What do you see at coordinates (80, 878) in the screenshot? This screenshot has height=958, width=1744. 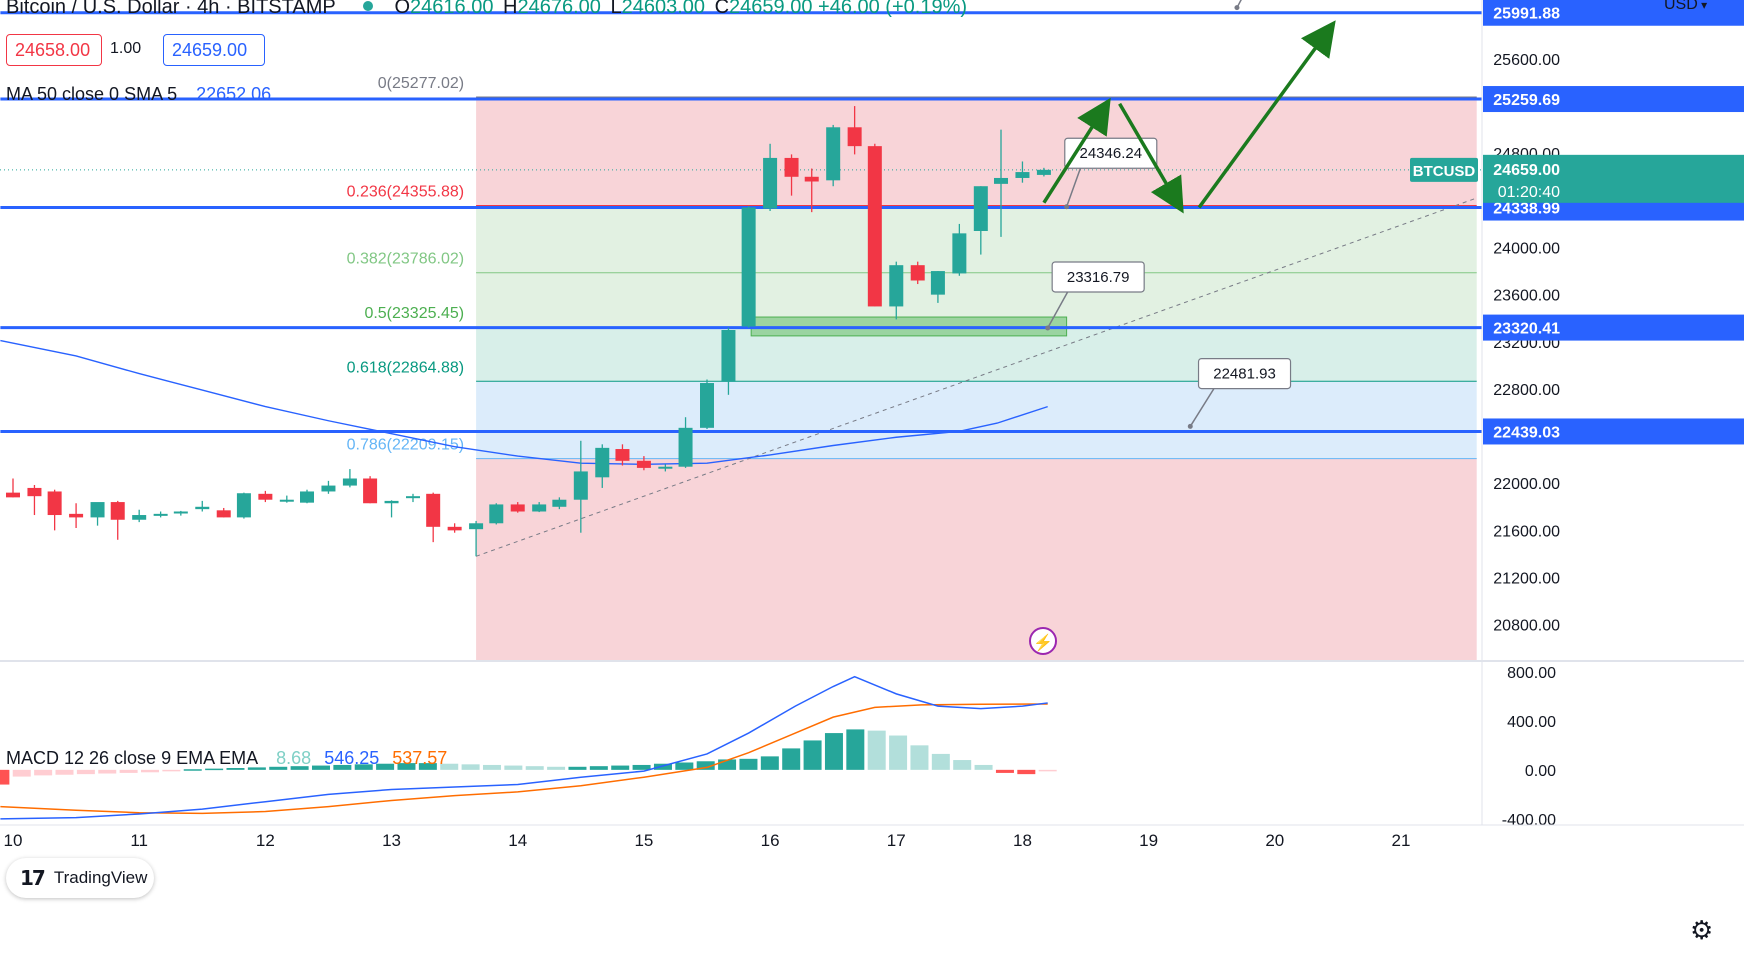 I see `tradingview-logo: 17 TradingView` at bounding box center [80, 878].